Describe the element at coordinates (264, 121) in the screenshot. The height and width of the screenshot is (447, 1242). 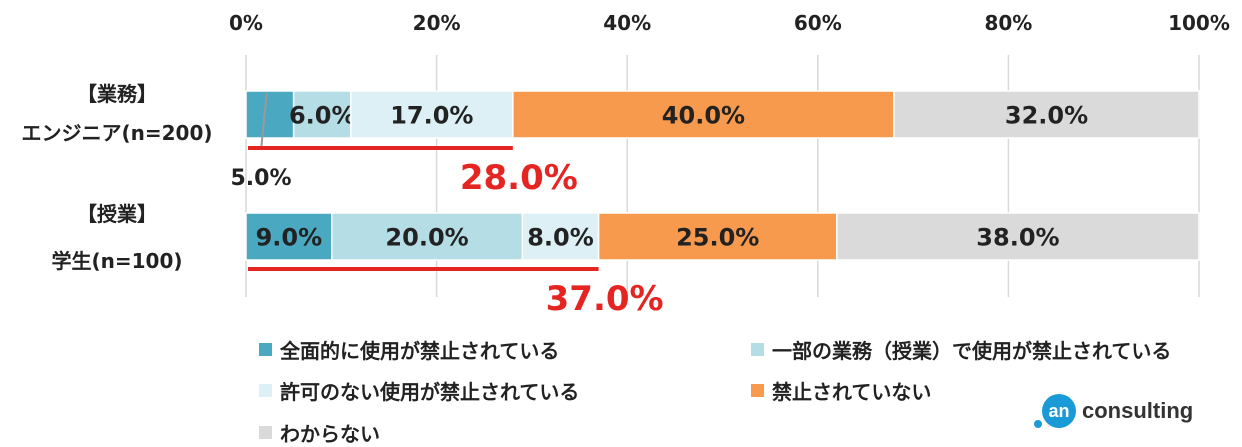
I see `leader-line` at that location.